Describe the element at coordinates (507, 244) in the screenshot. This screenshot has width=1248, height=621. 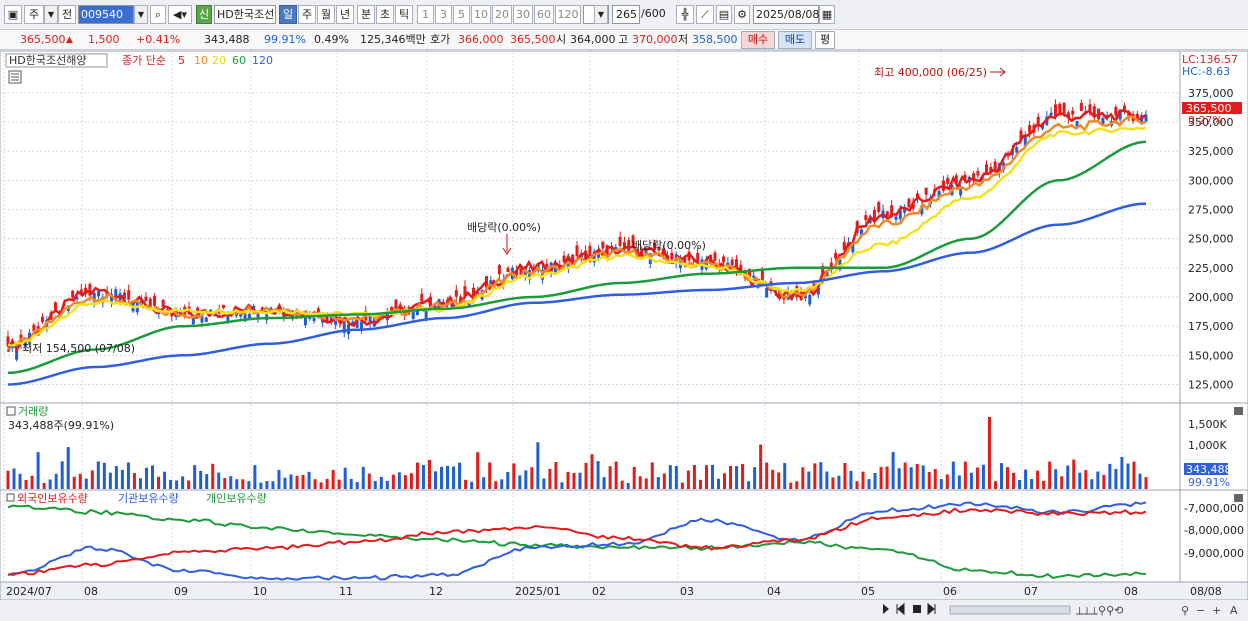
I see `dividend-arrow-1-icon` at that location.